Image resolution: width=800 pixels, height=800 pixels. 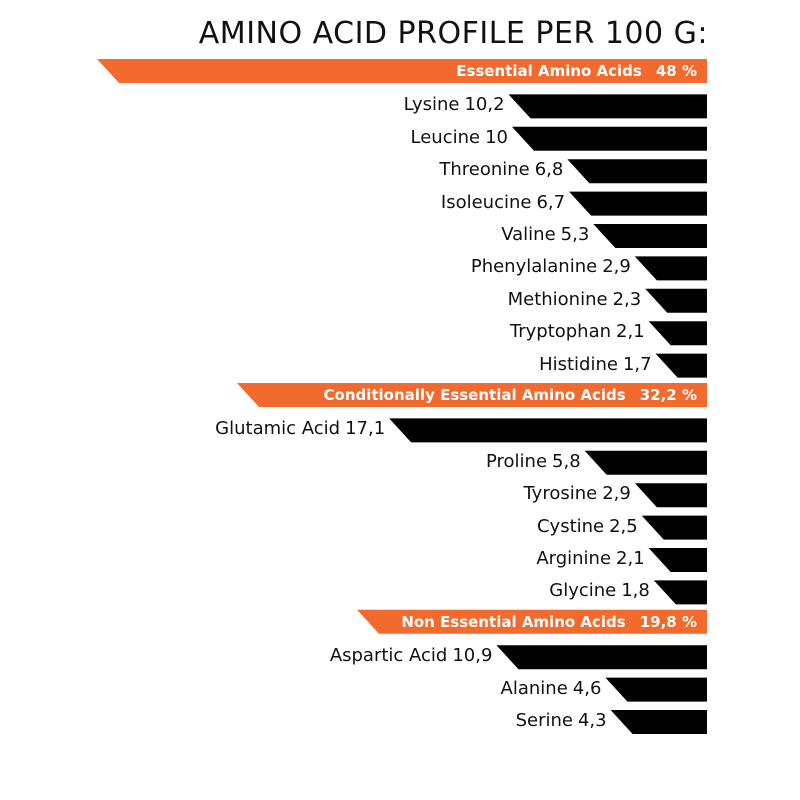 I want to click on amino-acid-value: 10, so click(x=496, y=137).